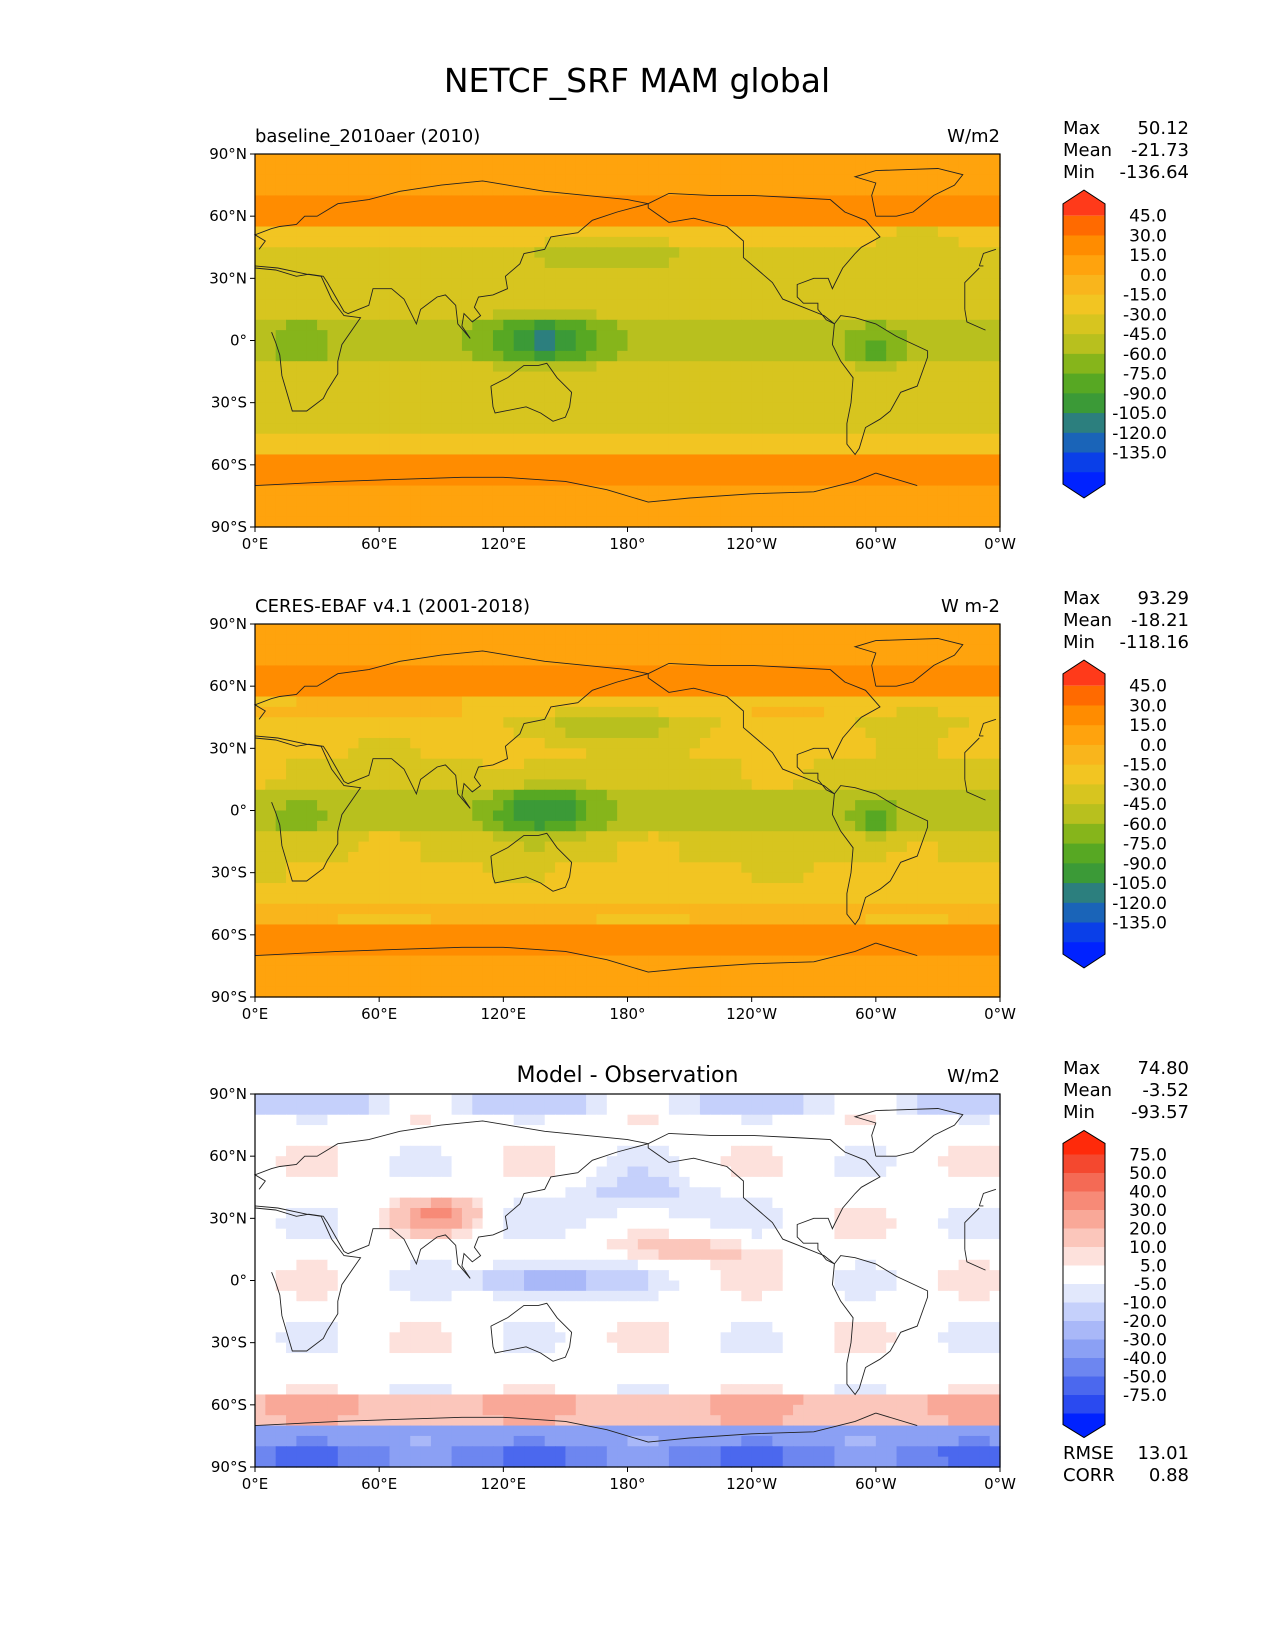 The height and width of the screenshot is (1650, 1275). Describe the element at coordinates (1084, 285) in the screenshot. I see `colorbar-band` at that location.